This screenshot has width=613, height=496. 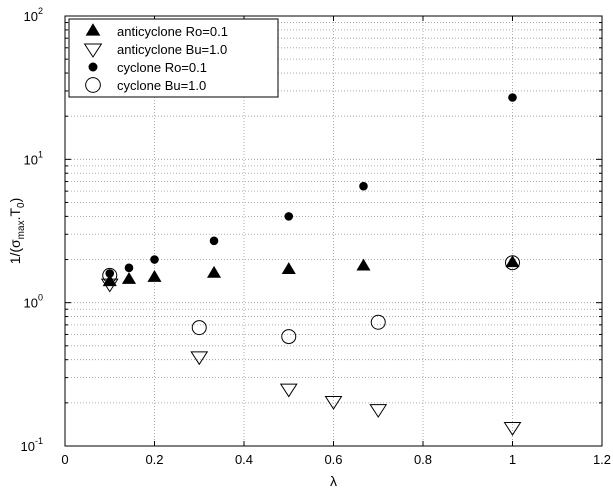 I want to click on x-tick-label: 0.4, so click(x=244, y=459).